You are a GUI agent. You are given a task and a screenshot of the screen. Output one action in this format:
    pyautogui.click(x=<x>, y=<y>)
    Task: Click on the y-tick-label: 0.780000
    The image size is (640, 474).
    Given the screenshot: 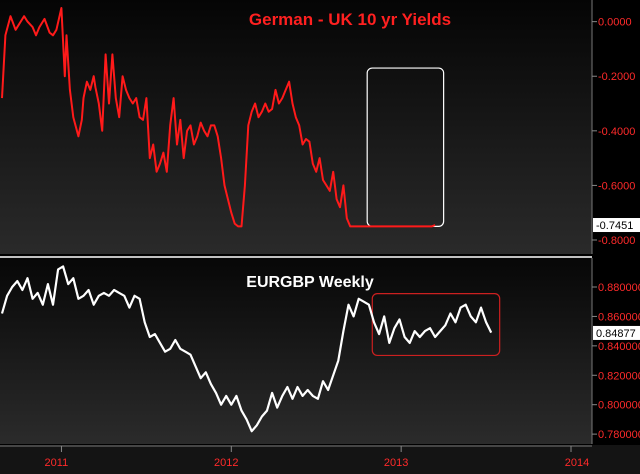 What is the action you would take?
    pyautogui.click(x=619, y=435)
    